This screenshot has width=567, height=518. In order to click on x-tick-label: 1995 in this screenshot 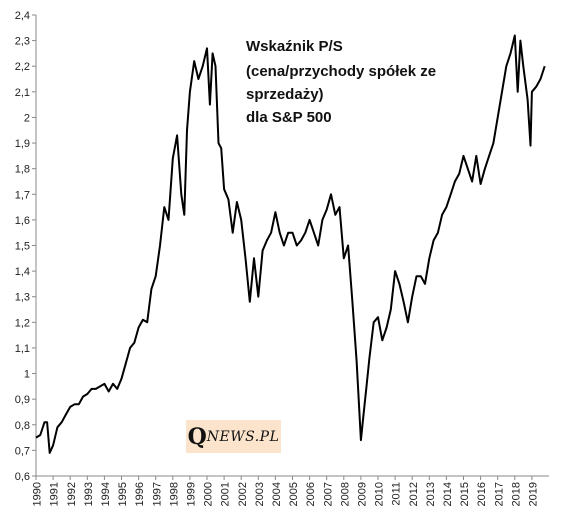, I will do `click(123, 494)`.